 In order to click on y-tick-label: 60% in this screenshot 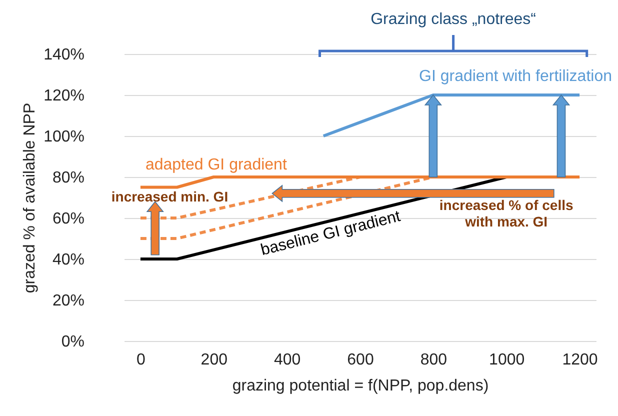, I will do `click(68, 219)`.